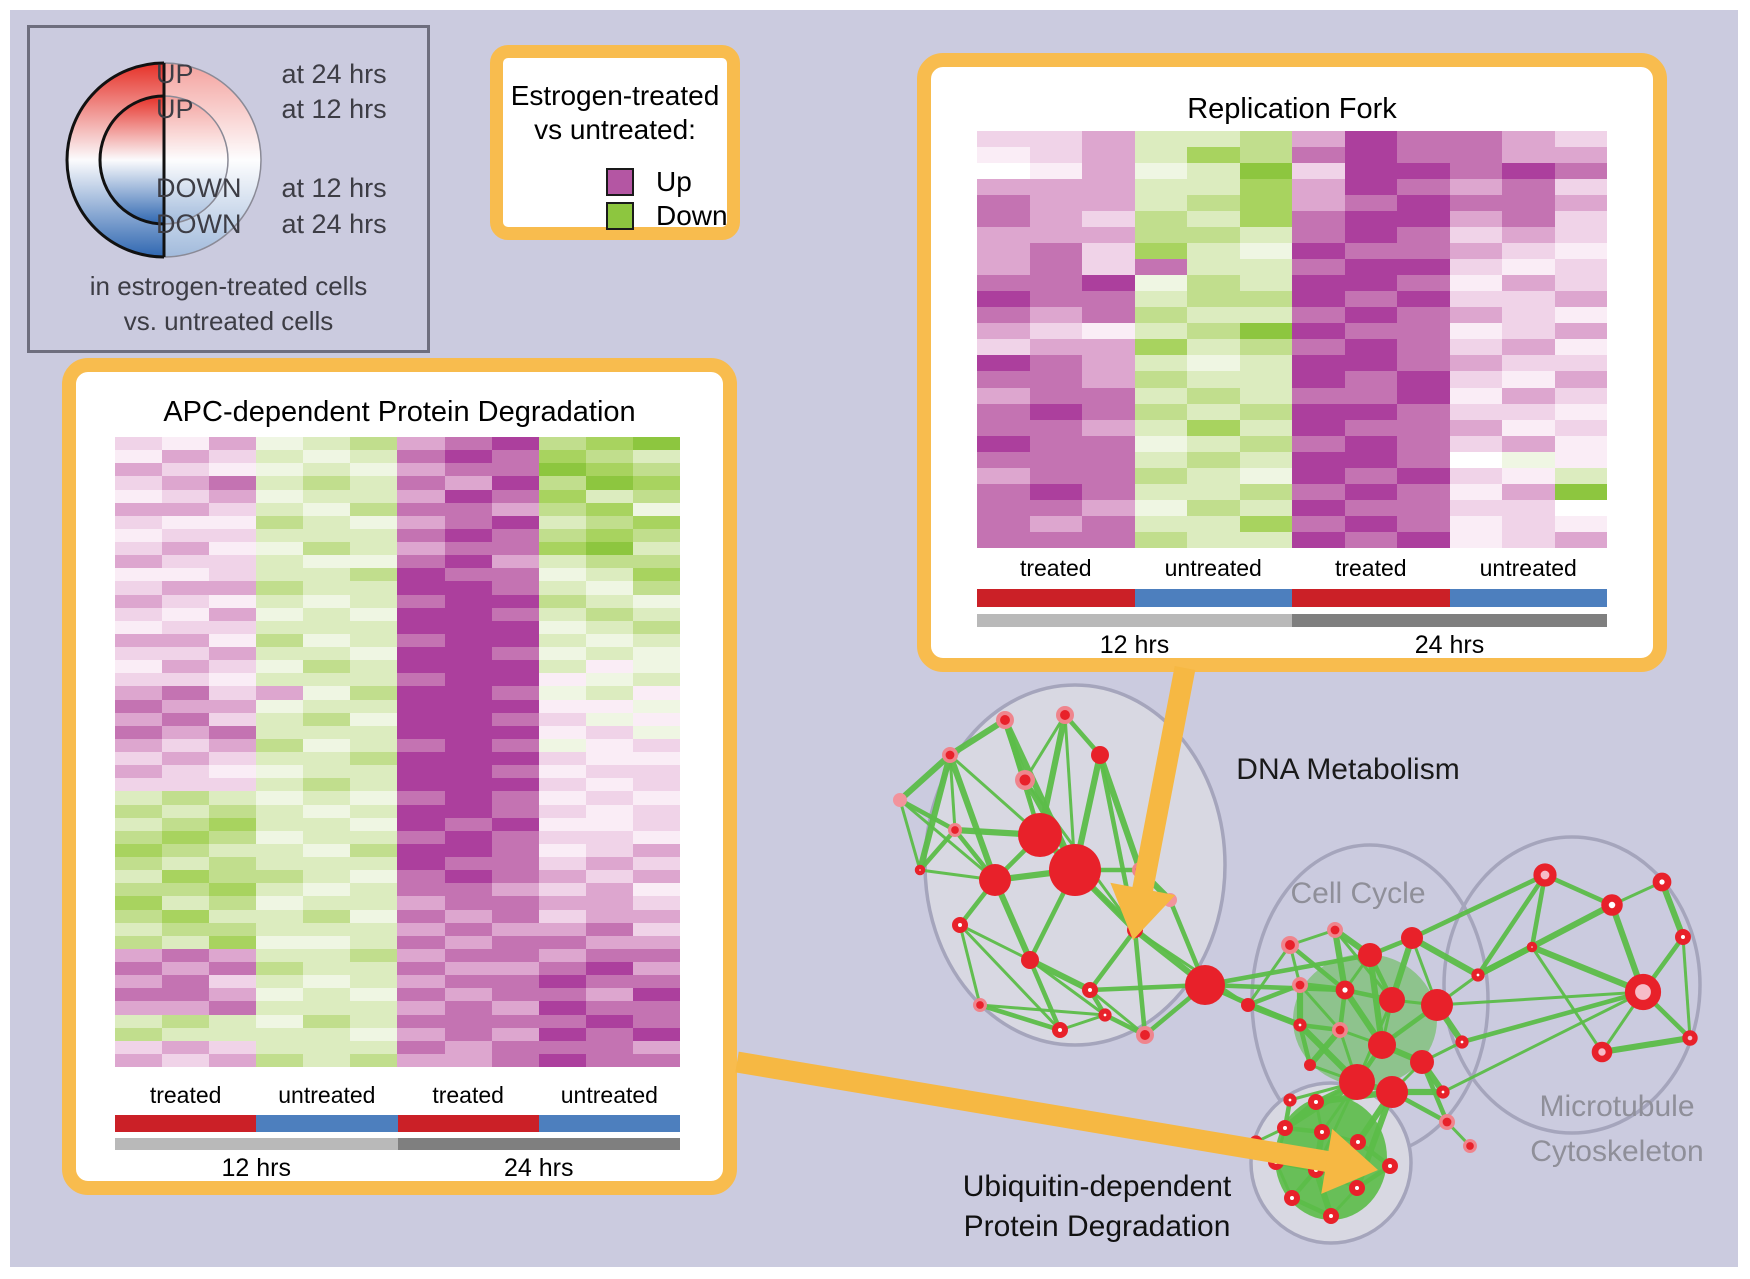  Describe the element at coordinates (538, 1144) in the screenshot. I see `hrs24-bar` at that location.